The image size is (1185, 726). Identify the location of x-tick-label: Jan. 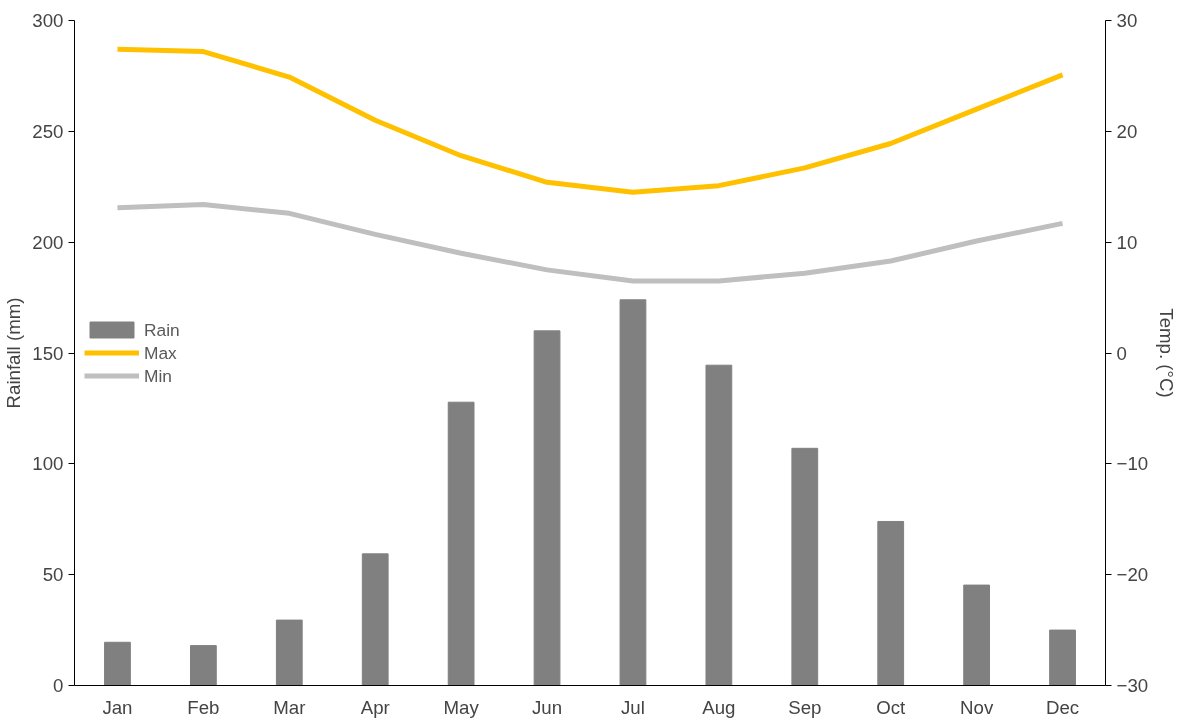
(117, 707).